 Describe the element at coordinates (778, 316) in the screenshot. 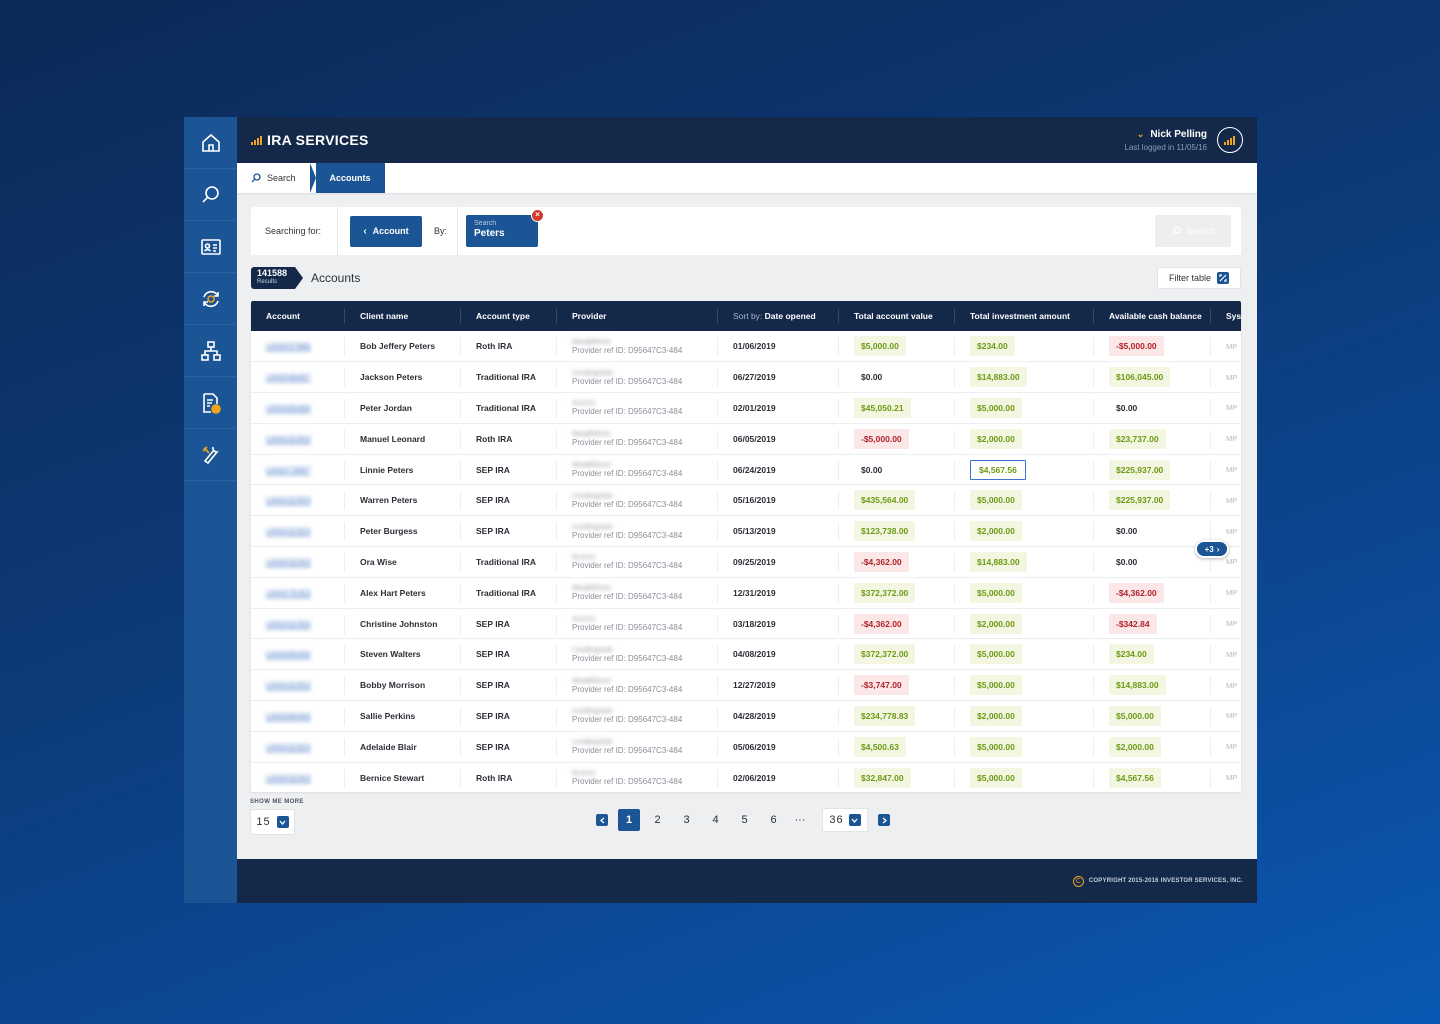

I see `col-date-opened: Sort by: Date opened` at that location.